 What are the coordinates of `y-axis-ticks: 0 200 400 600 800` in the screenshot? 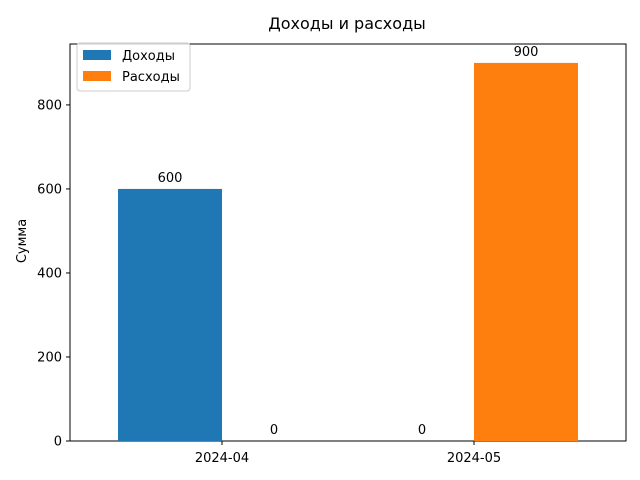 It's located at (53, 274).